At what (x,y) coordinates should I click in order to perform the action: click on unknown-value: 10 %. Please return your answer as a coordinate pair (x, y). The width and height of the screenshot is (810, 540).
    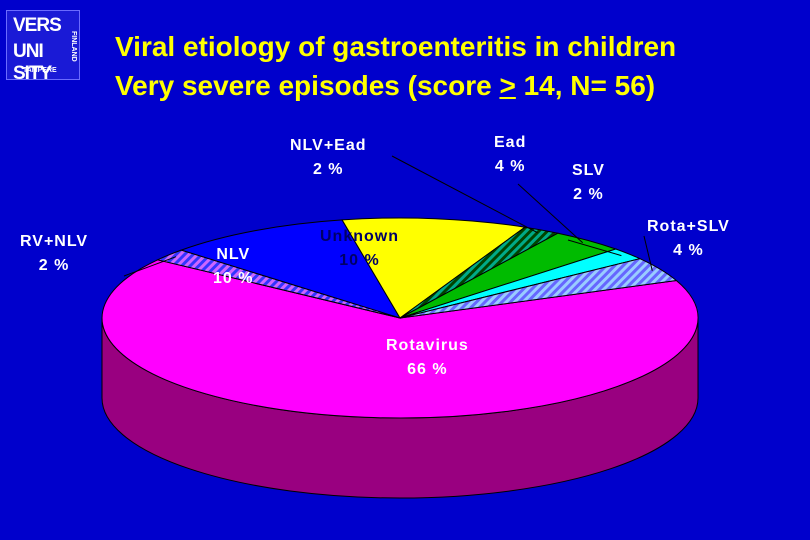
    Looking at the image, I should click on (359, 260).